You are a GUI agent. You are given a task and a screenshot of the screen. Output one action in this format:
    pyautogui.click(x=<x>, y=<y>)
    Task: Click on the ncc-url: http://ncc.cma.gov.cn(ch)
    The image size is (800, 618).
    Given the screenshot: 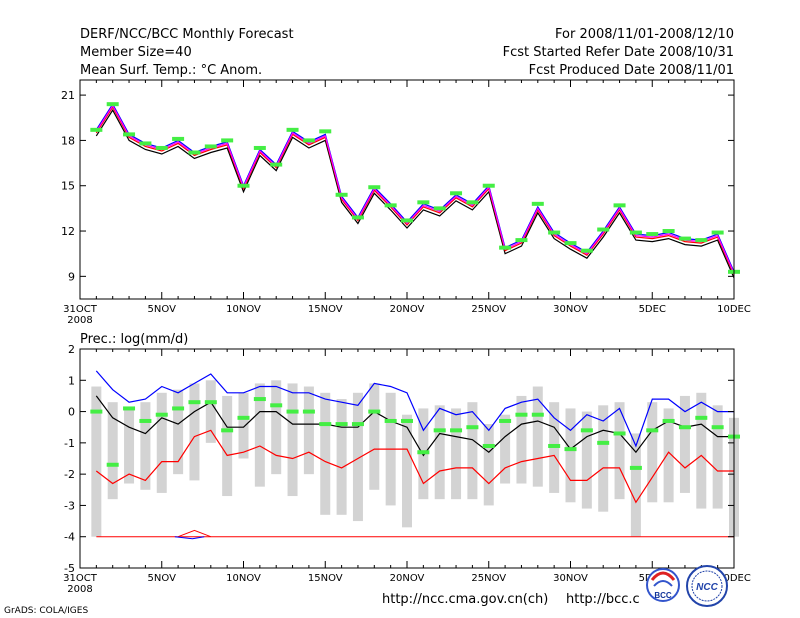 What is the action you would take?
    pyautogui.click(x=465, y=599)
    